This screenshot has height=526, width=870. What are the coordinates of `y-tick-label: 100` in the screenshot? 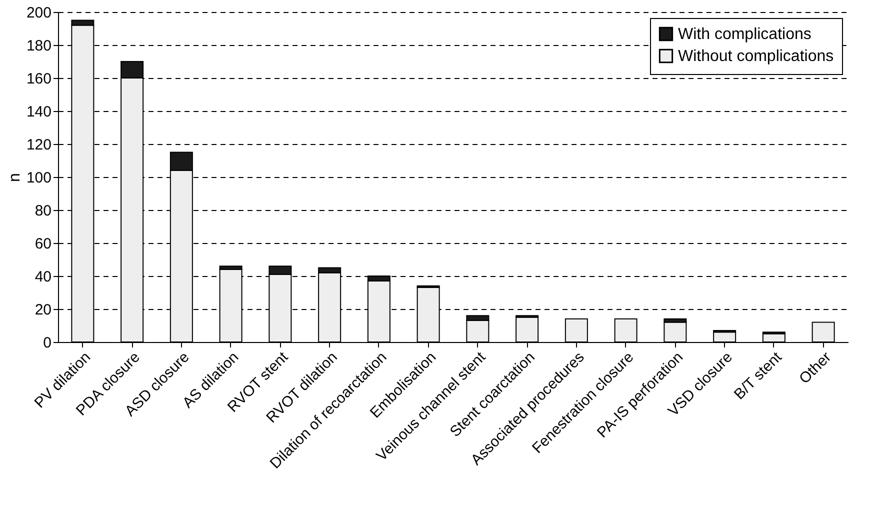 It's located at (39, 178).